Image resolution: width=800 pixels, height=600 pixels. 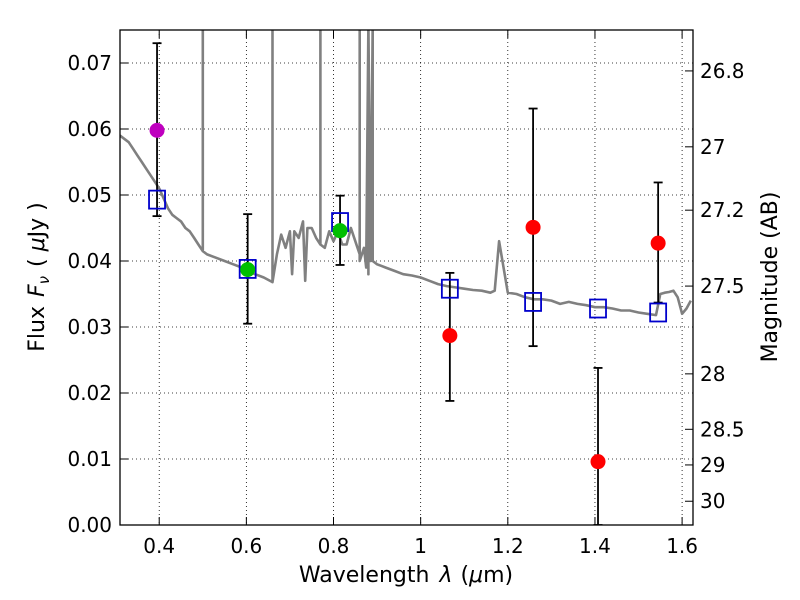 What do you see at coordinates (712, 147) in the screenshot?
I see `y2-tick-label: 27` at bounding box center [712, 147].